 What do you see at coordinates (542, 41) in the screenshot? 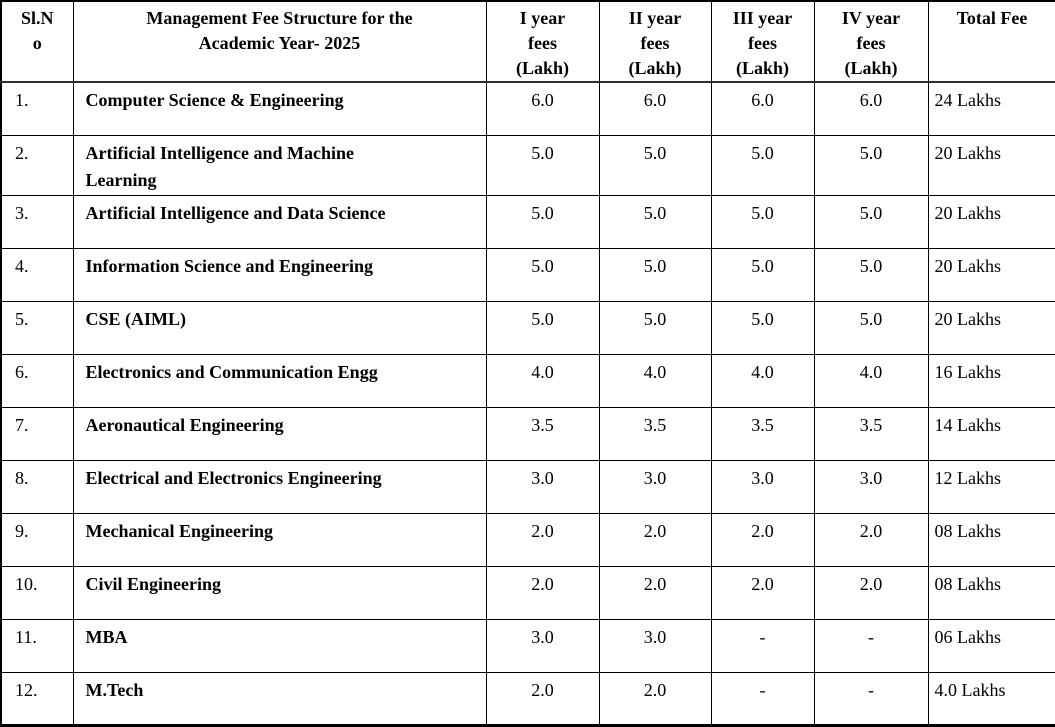
I see `col-header-year1-fees: I year fees (Lakh)` at bounding box center [542, 41].